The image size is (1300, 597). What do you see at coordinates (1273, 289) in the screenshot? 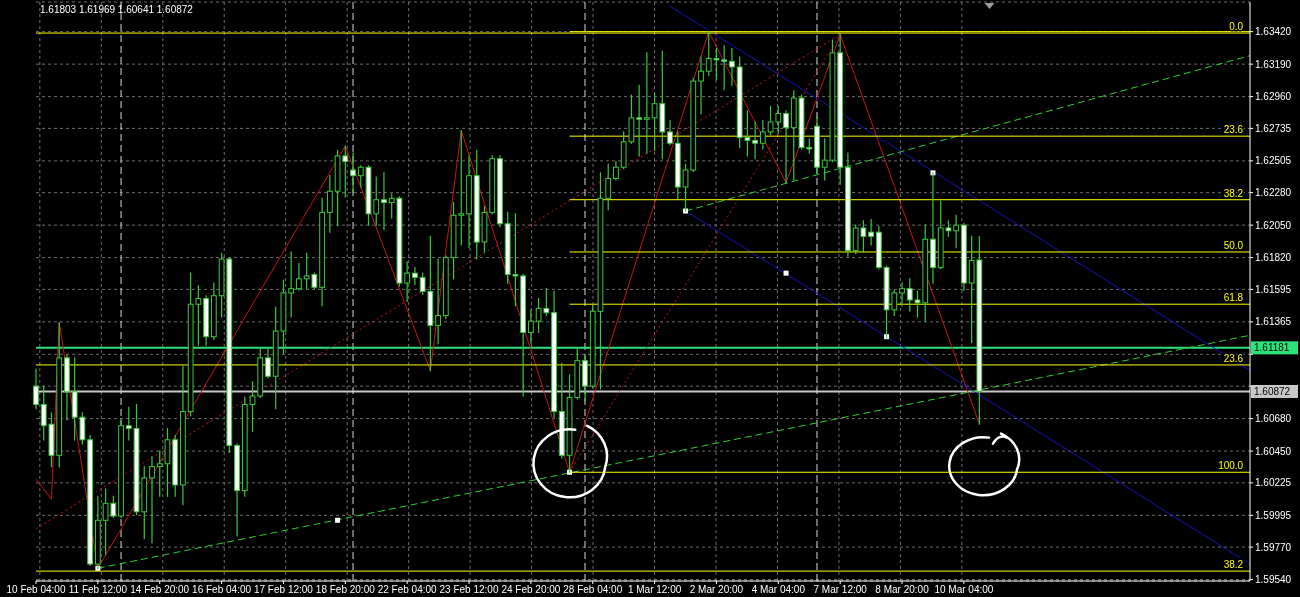
I see `y-tick-label: 1.61595` at bounding box center [1273, 289].